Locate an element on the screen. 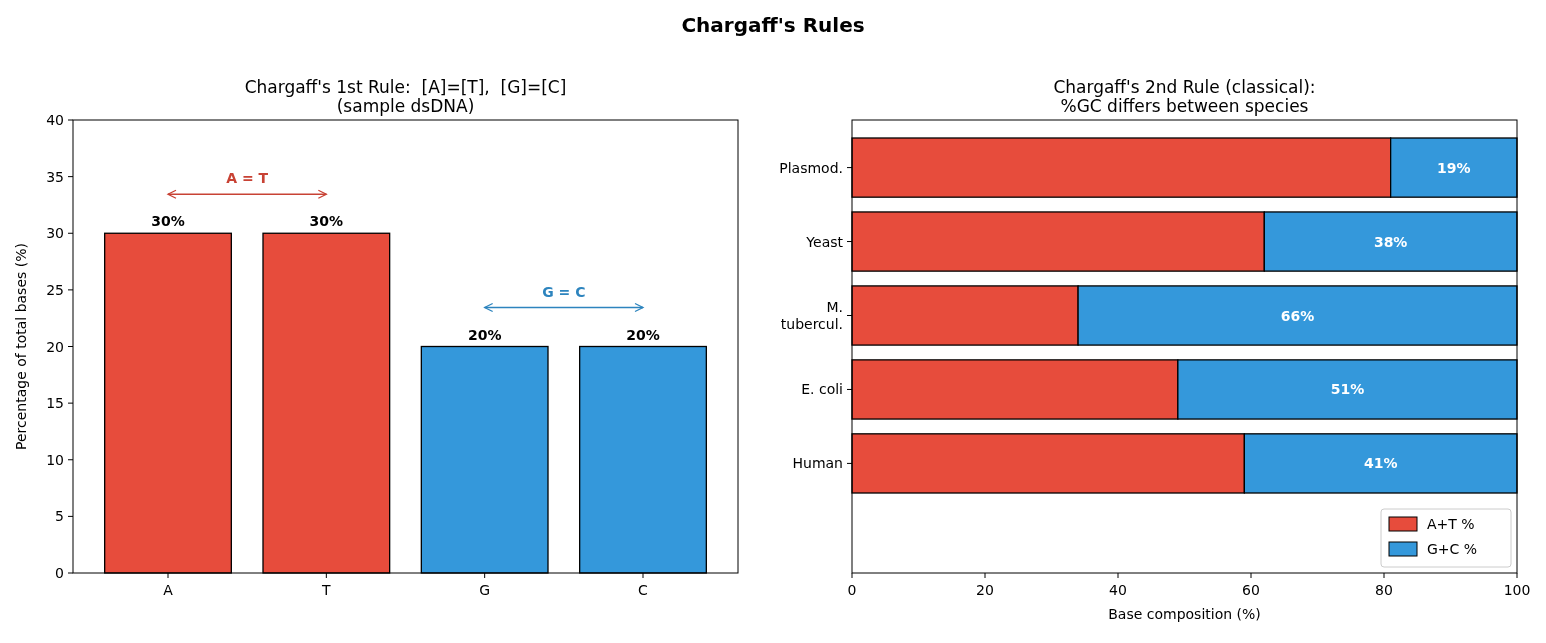  x-tick-label: A is located at coordinates (168, 590).